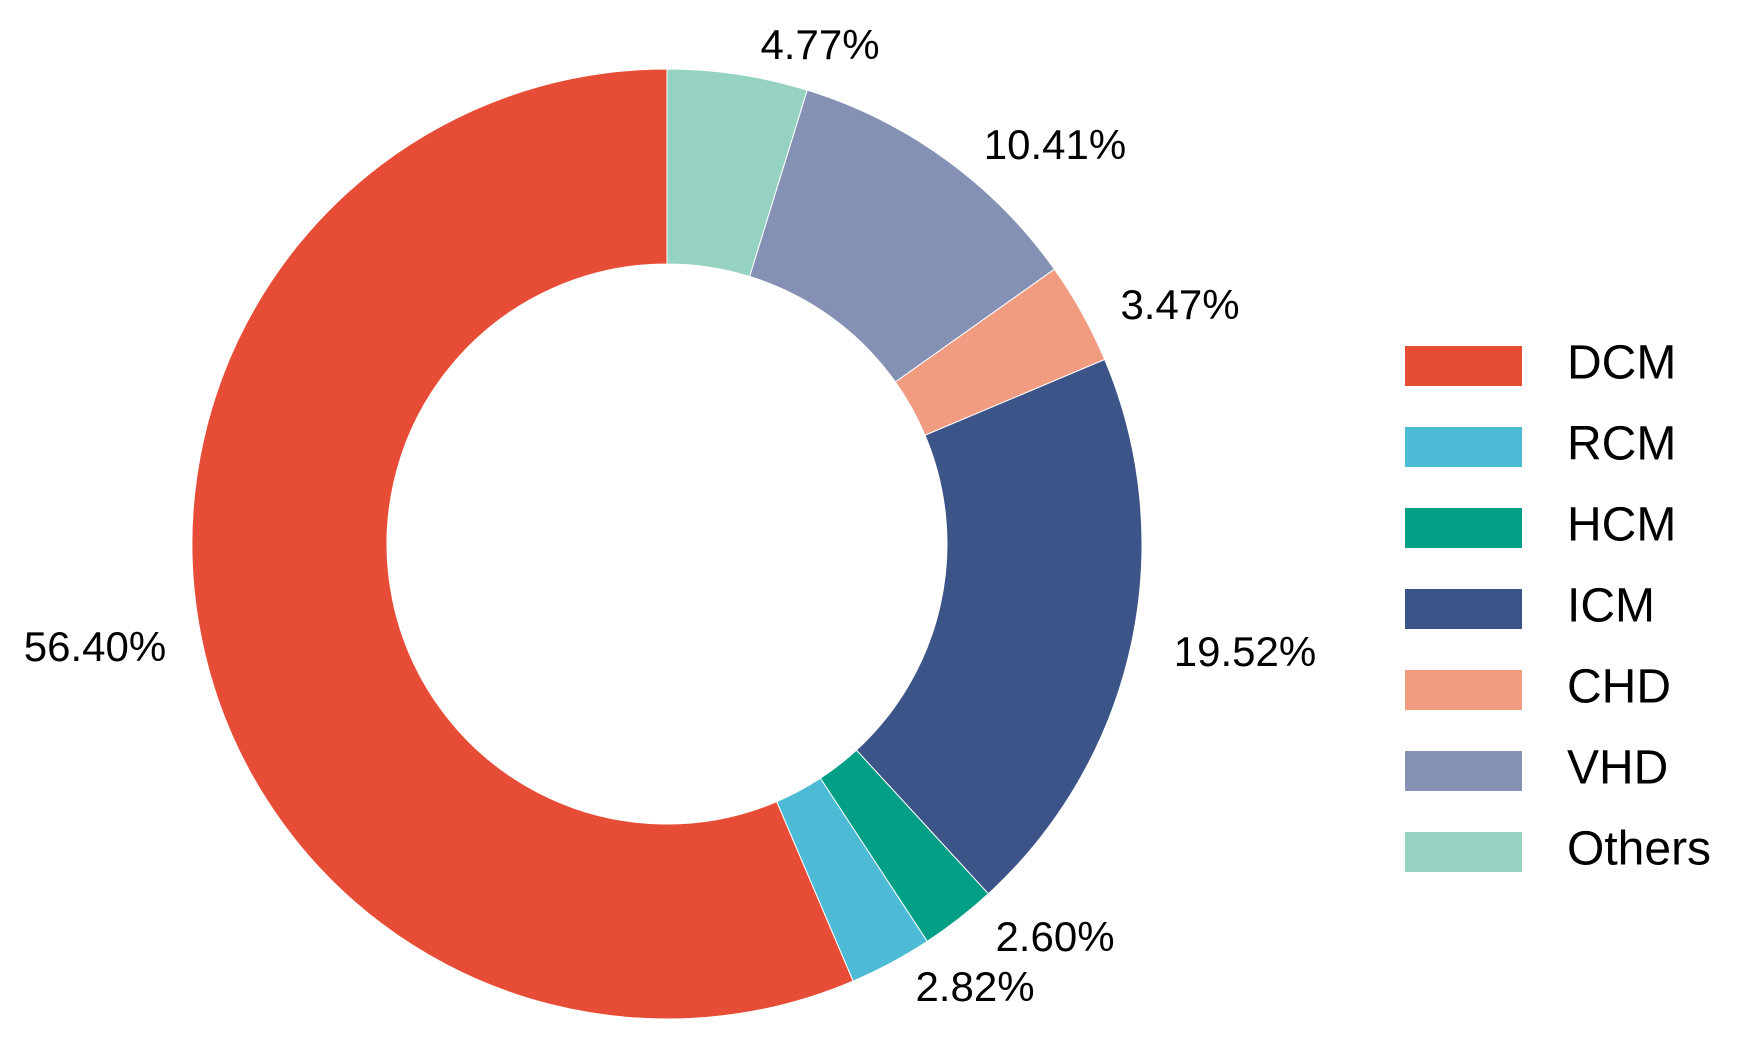 The image size is (1753, 1048). I want to click on legend: DCM RCM HCM ICM CHD VHD Others, so click(1558, 606).